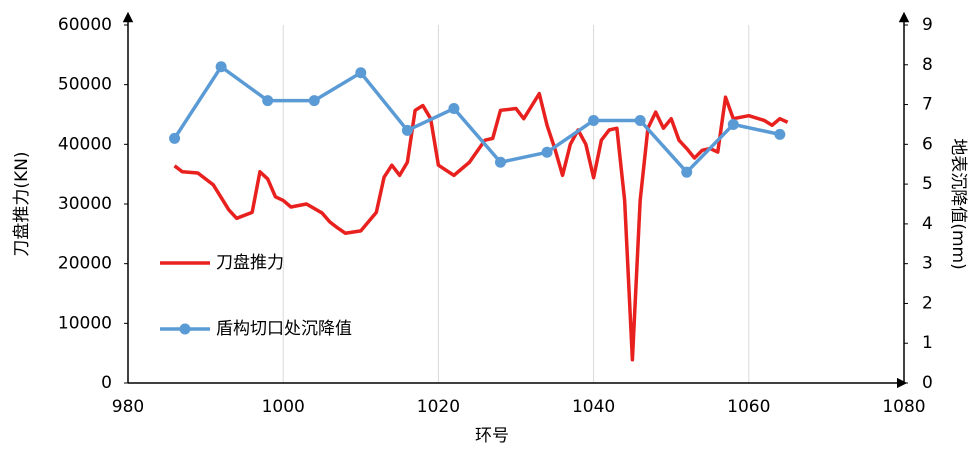 The height and width of the screenshot is (450, 976). I want to click on y-axis-label: 刀盘推力(KN), so click(22, 203).